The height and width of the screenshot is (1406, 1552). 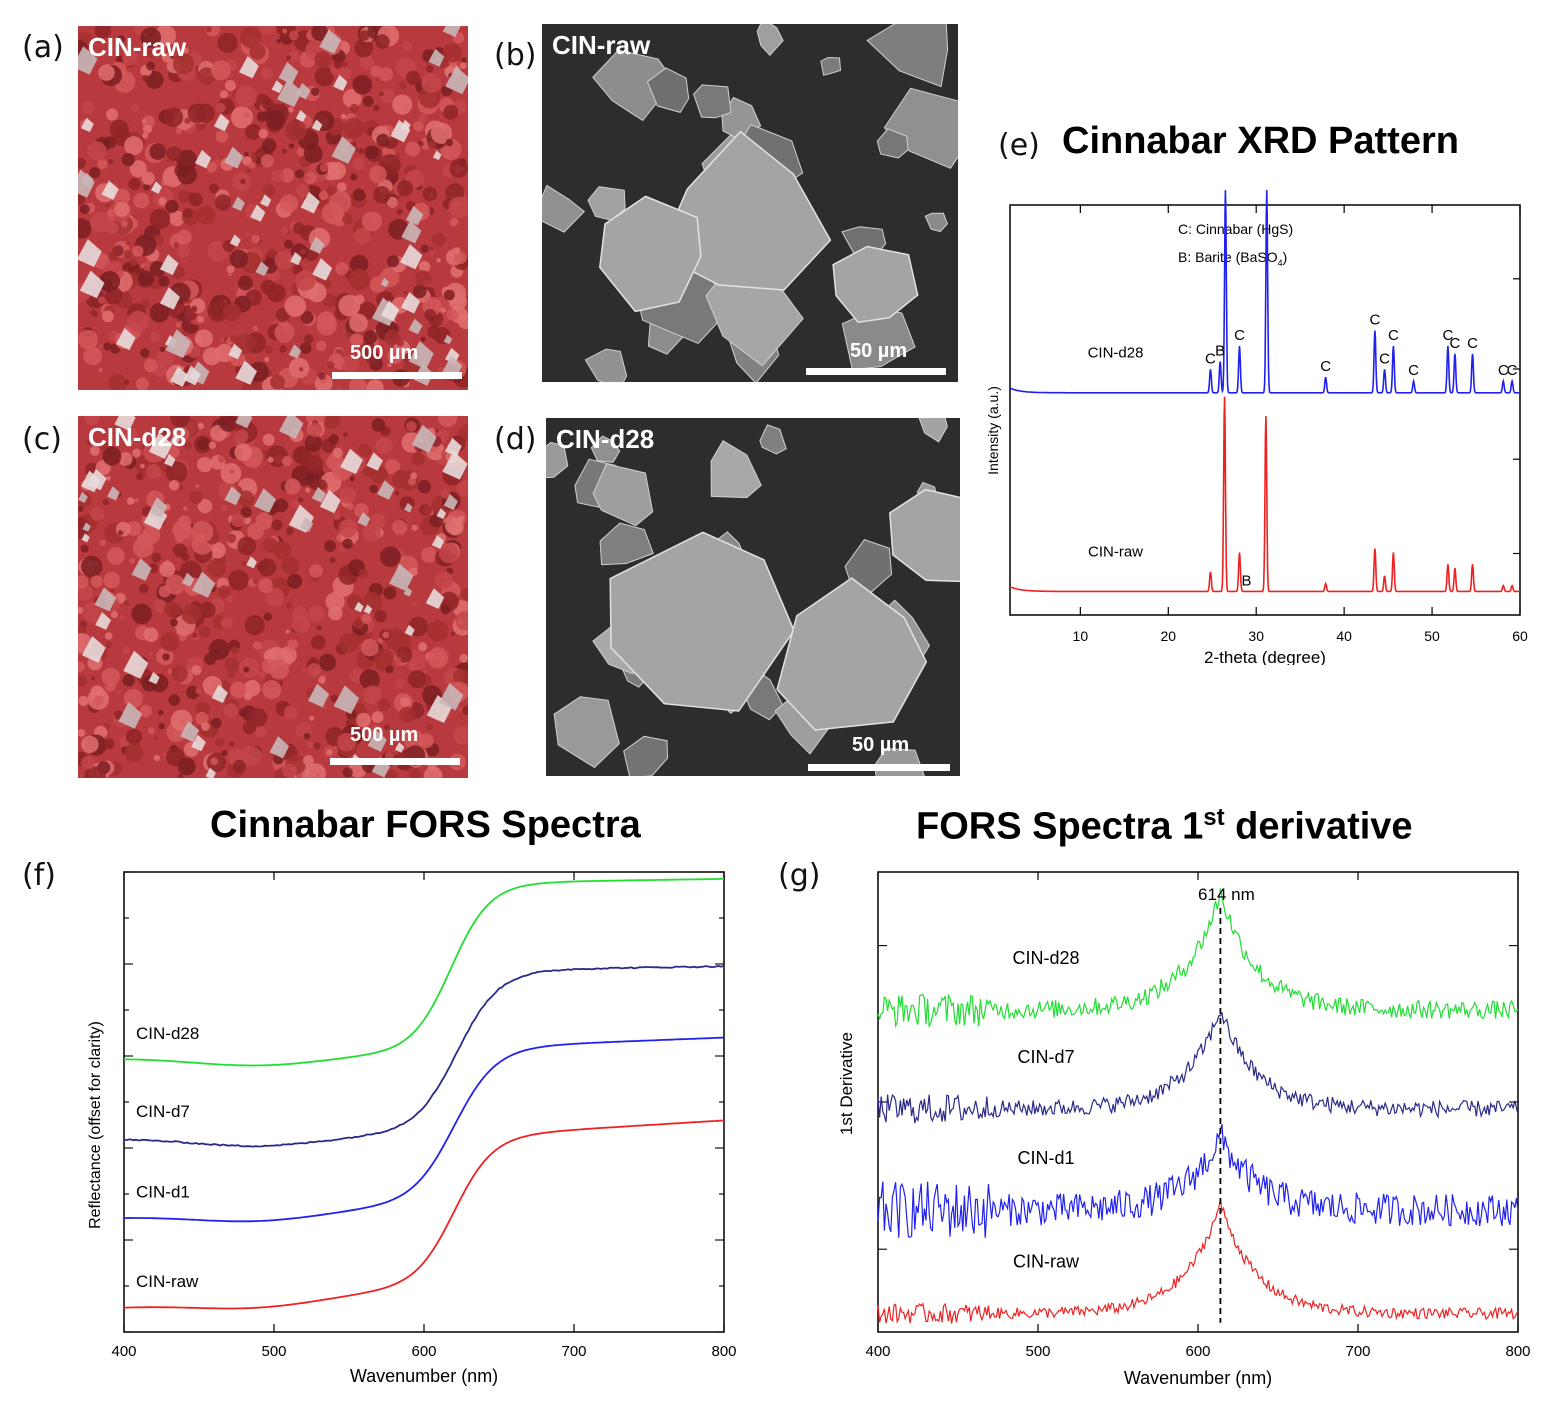 I want to click on fors-x-tick-label: 700, so click(x=573, y=1351).